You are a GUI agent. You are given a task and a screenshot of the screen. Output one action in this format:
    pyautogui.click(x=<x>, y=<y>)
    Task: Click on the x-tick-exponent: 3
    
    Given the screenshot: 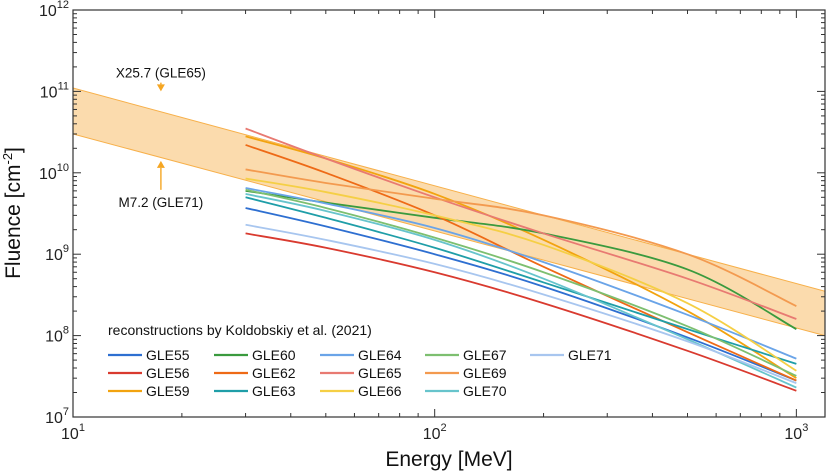 What is the action you would take?
    pyautogui.click(x=805, y=428)
    